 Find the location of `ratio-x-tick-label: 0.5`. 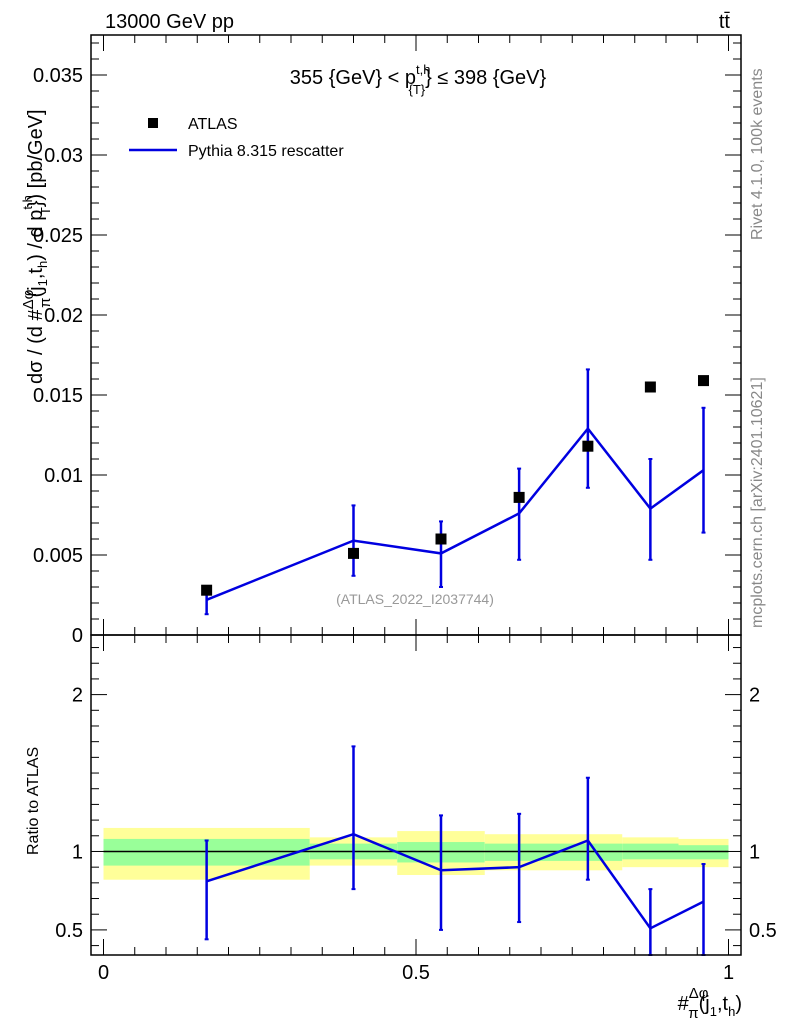

ratio-x-tick-label: 0.5 is located at coordinates (416, 973).